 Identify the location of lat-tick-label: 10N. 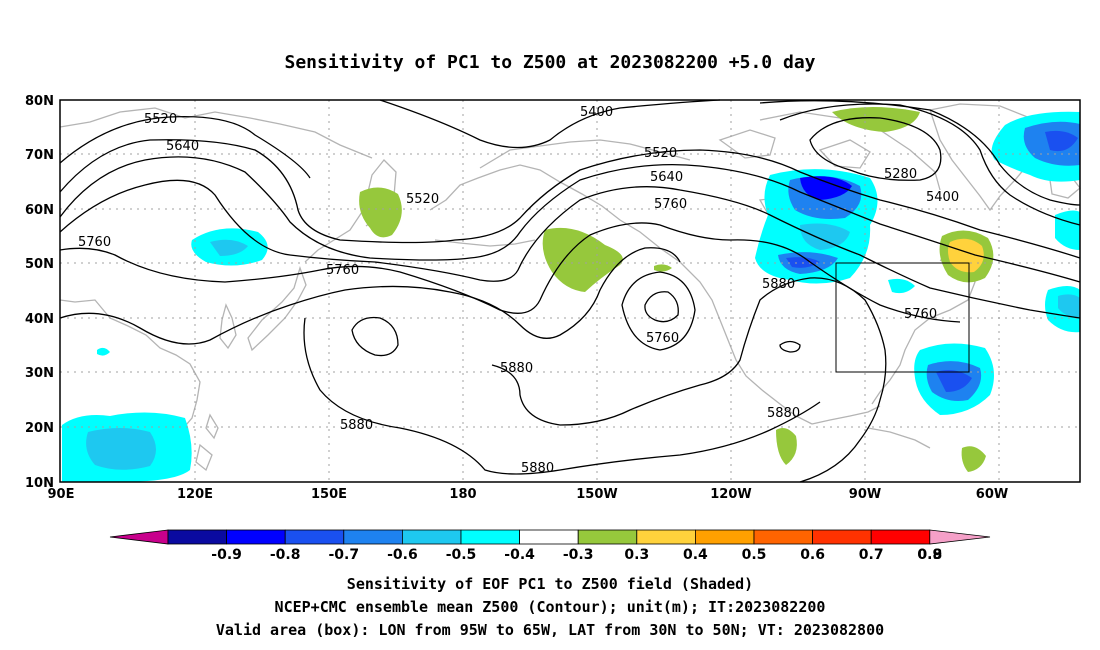
(39, 483).